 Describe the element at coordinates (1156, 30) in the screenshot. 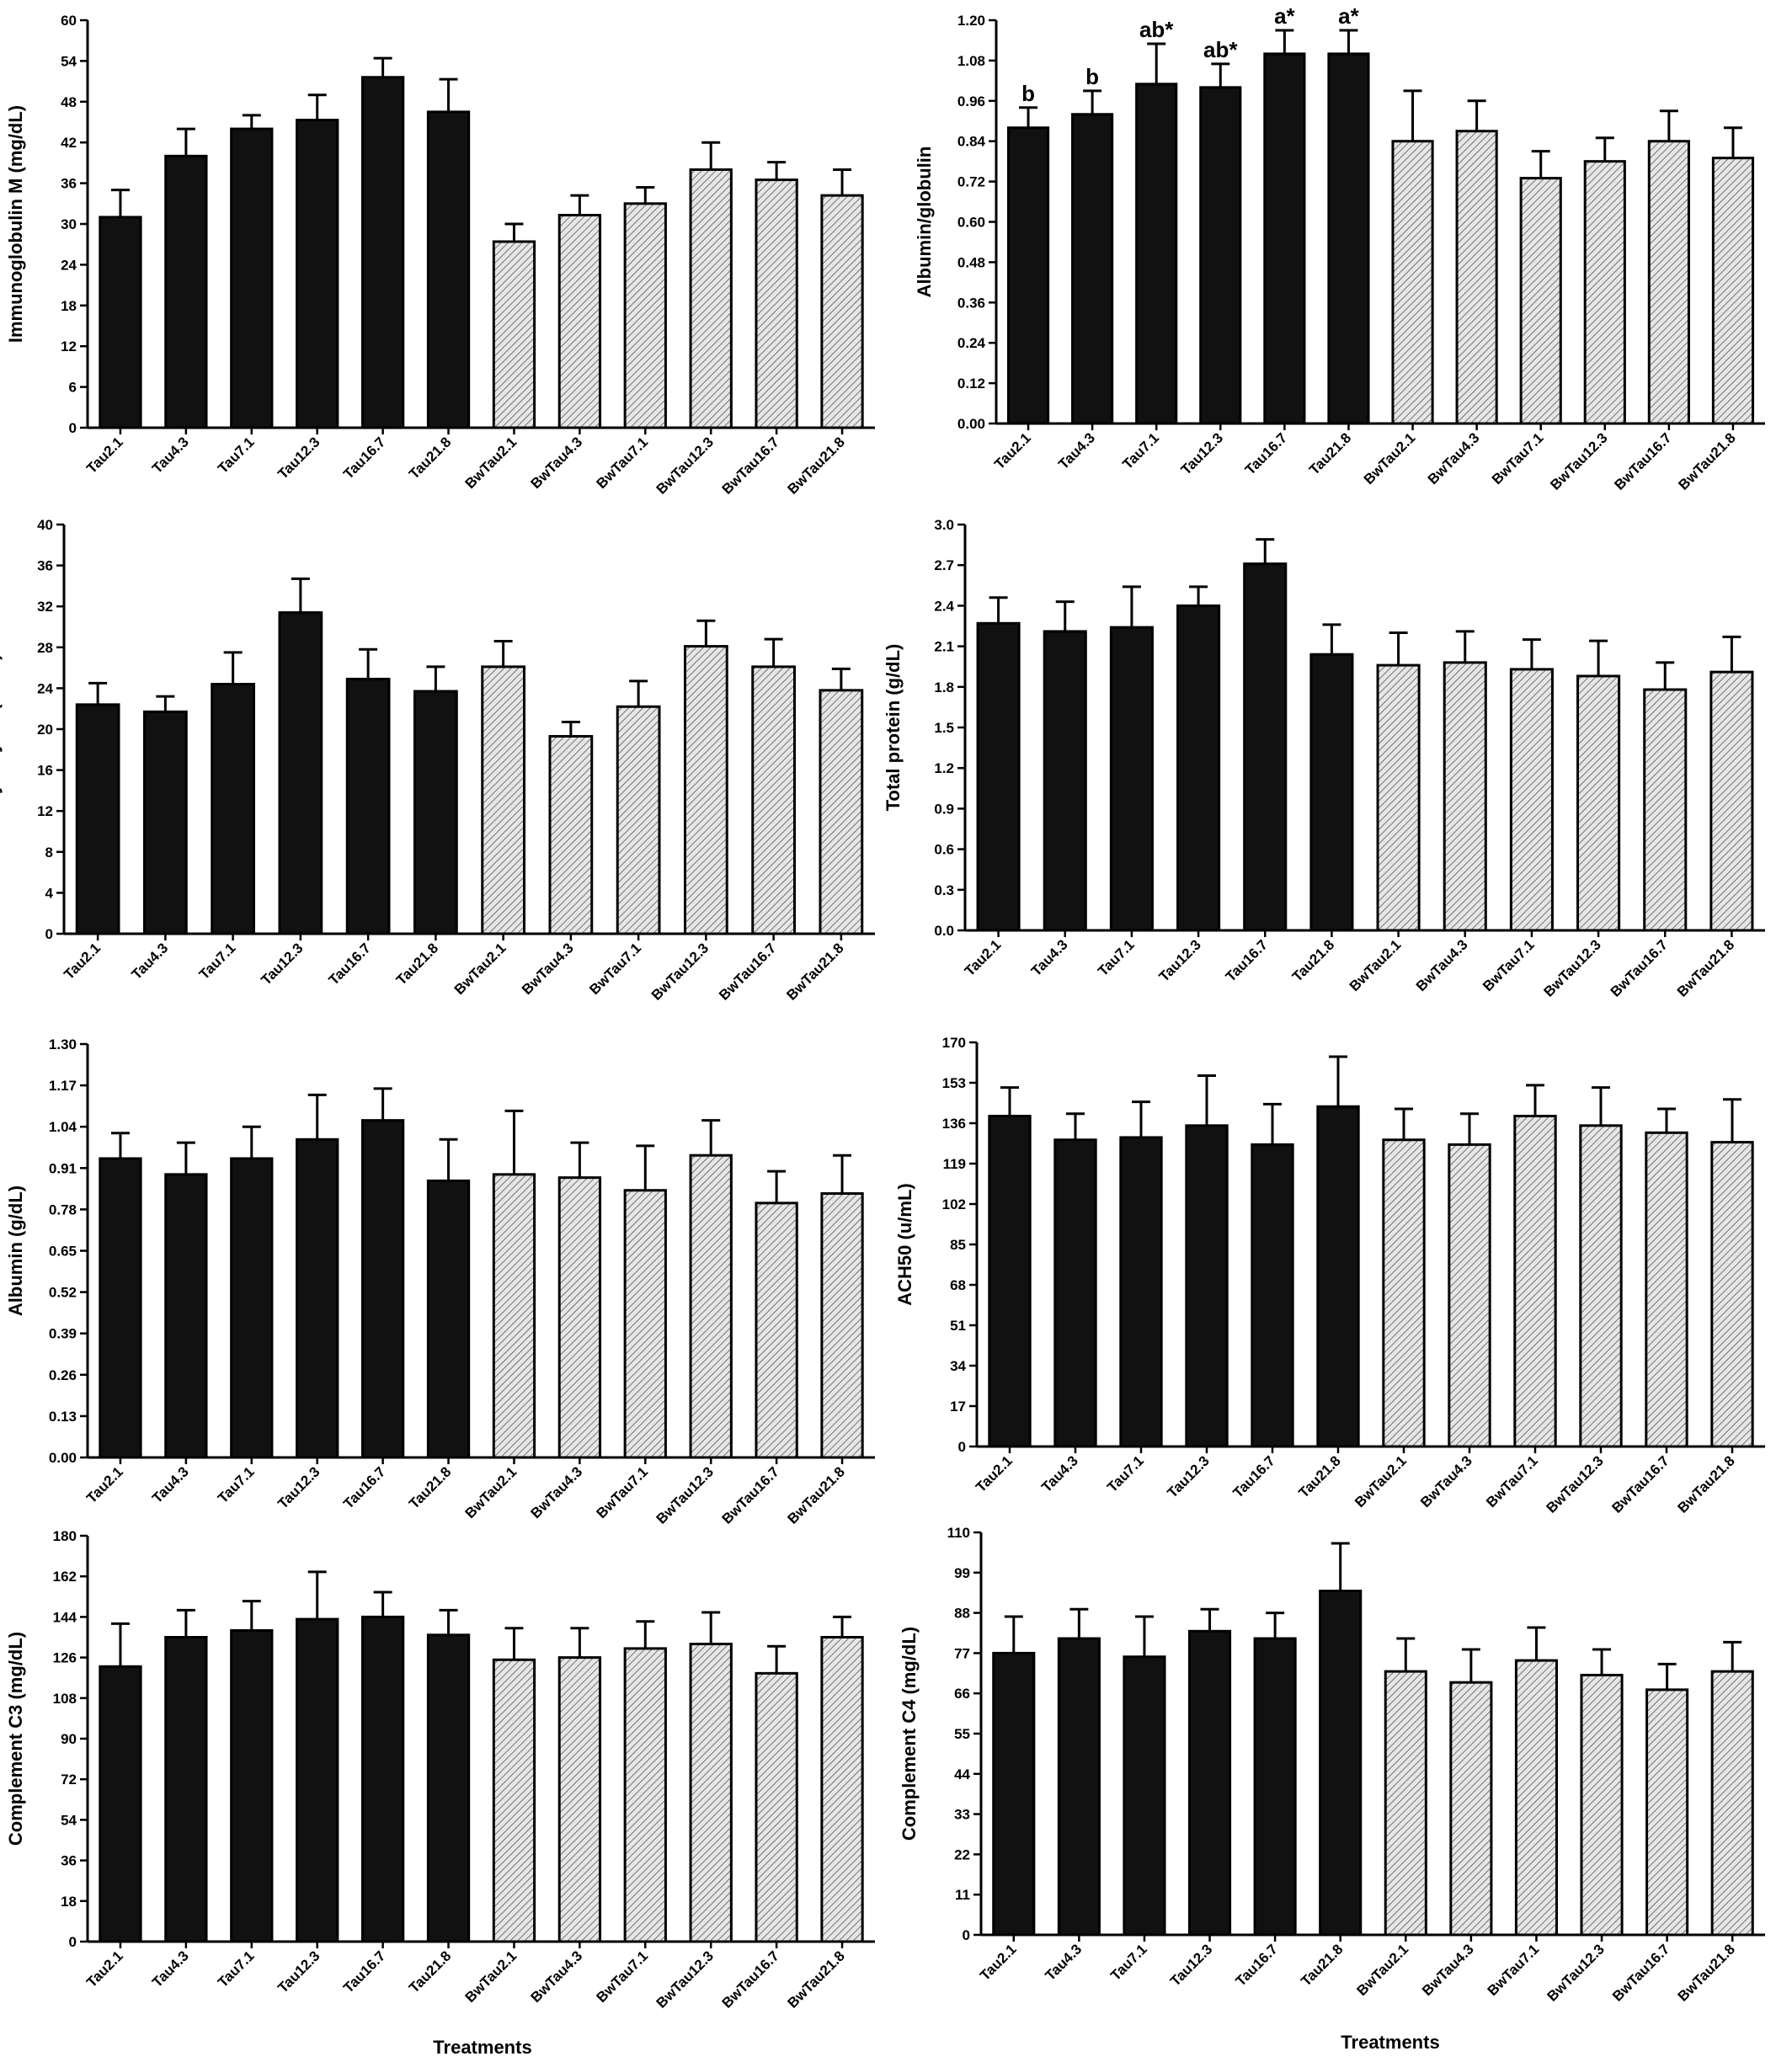

I see `significance-label: ab*` at that location.